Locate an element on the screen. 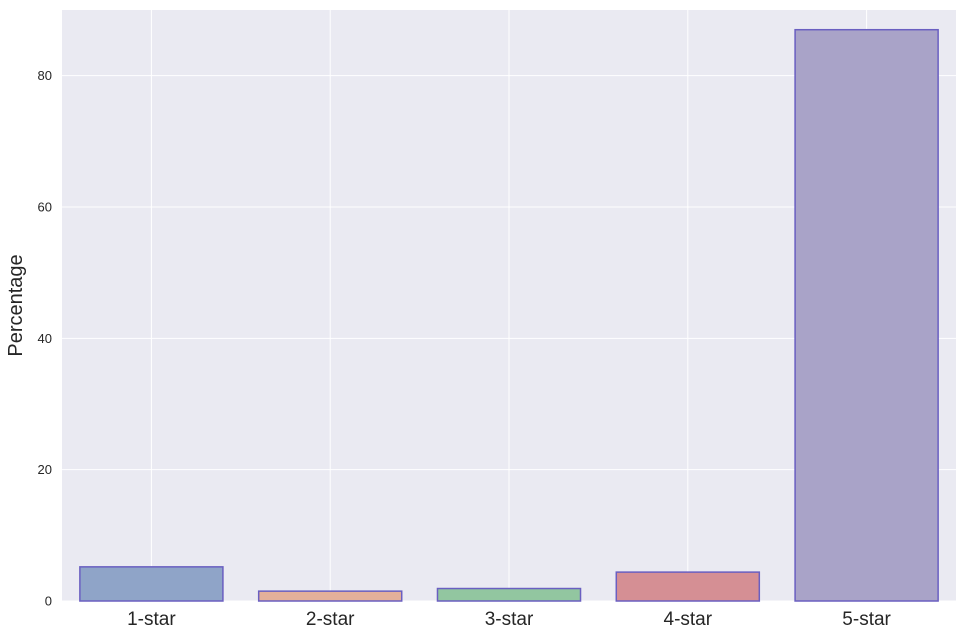 Image resolution: width=956 pixels, height=628 pixels. y-tick-labels: 0 20 40 60 80 is located at coordinates (45, 338).